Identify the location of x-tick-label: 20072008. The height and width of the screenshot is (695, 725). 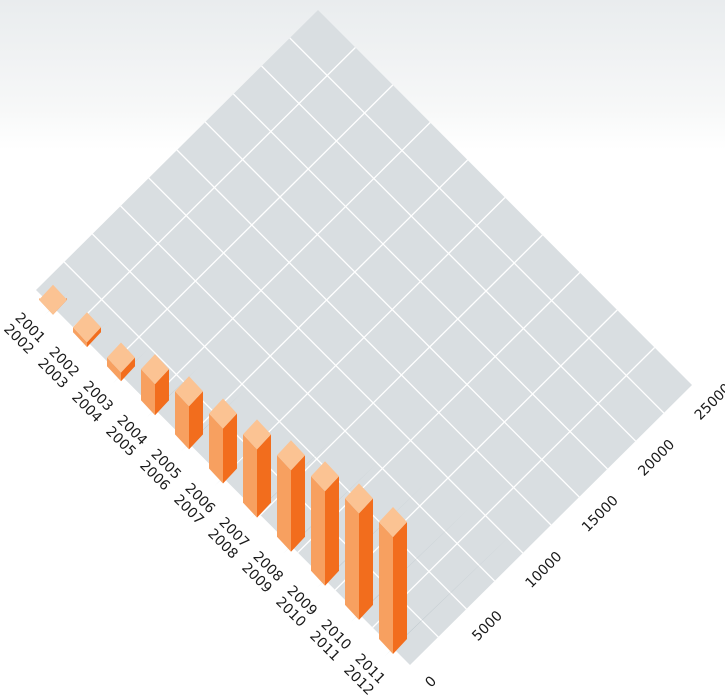
(228, 539).